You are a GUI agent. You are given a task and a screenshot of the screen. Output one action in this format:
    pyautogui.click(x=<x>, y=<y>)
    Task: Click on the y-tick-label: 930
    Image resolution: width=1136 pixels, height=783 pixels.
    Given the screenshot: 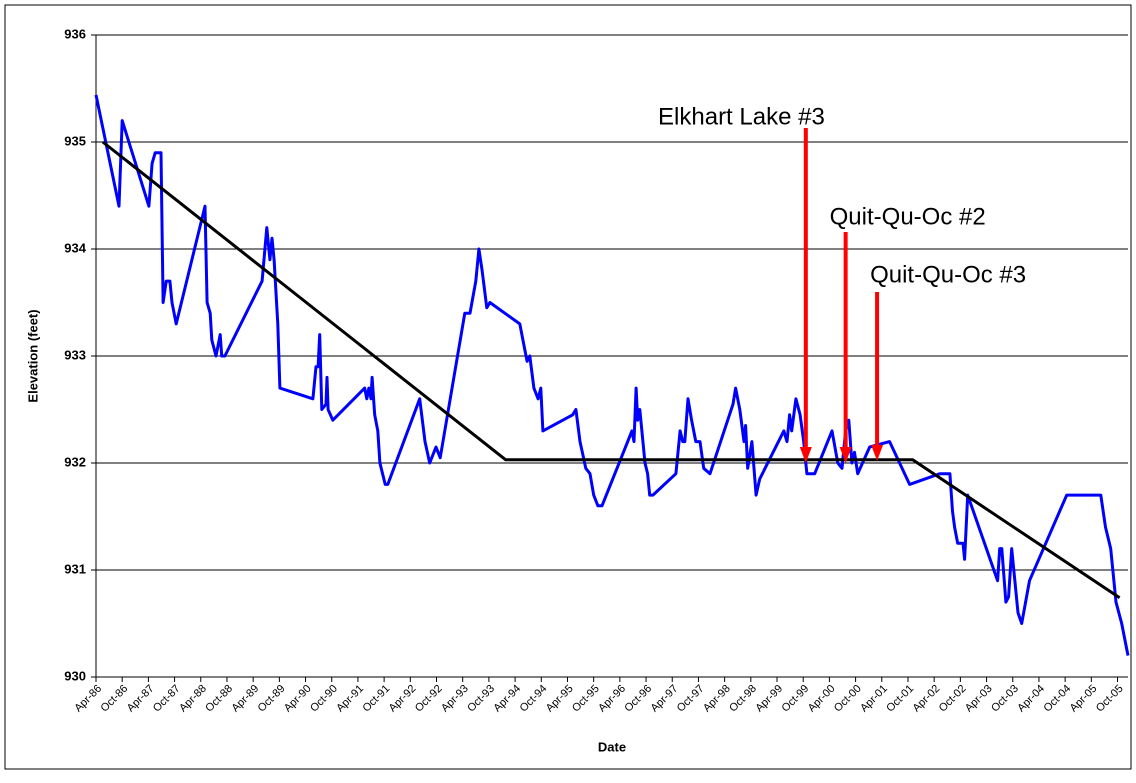 What is the action you would take?
    pyautogui.click(x=75, y=675)
    